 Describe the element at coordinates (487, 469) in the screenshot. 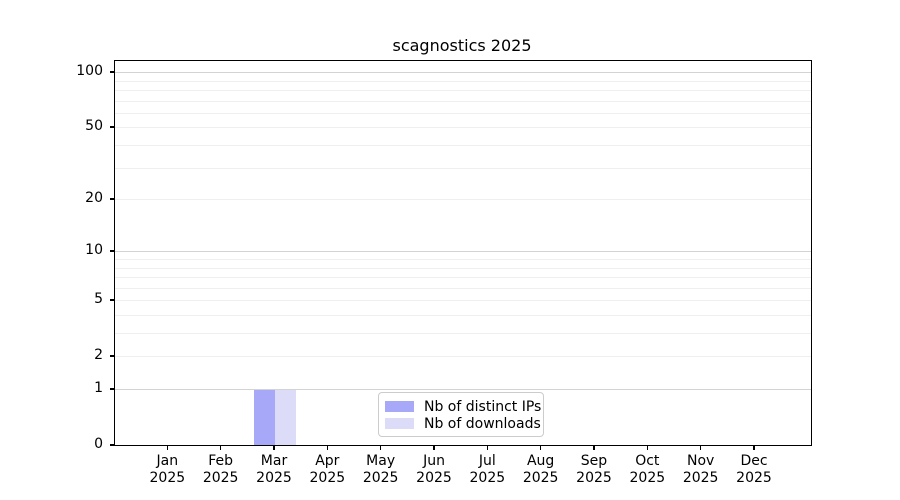

I see `x-tick-label: Jul 2025` at that location.